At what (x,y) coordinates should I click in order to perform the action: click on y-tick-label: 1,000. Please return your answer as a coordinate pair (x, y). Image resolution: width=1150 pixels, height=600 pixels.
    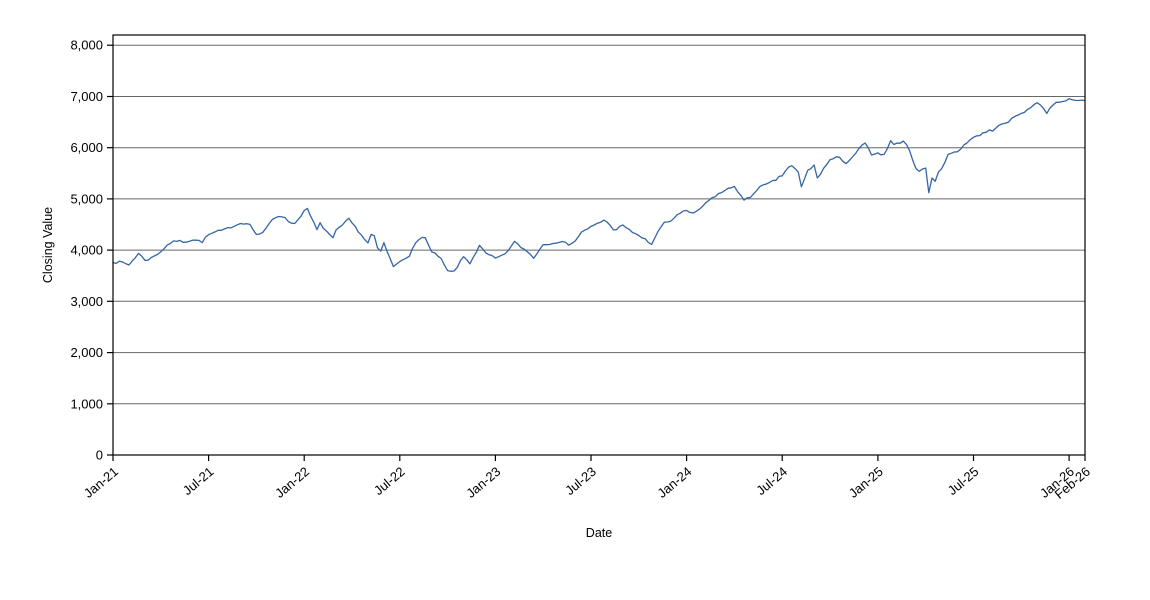
    Looking at the image, I should click on (86, 403).